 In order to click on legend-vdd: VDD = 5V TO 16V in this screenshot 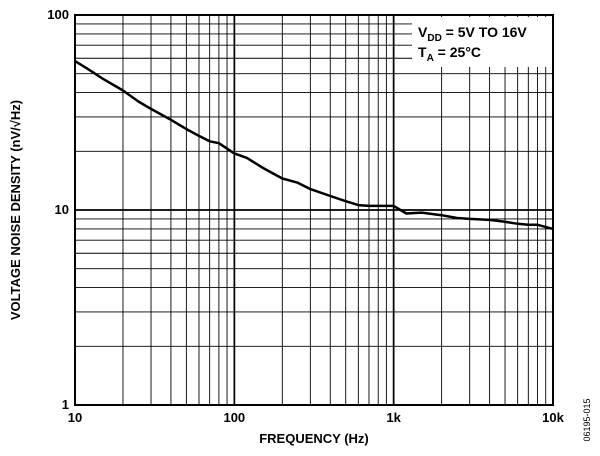, I will do `click(472, 34)`.